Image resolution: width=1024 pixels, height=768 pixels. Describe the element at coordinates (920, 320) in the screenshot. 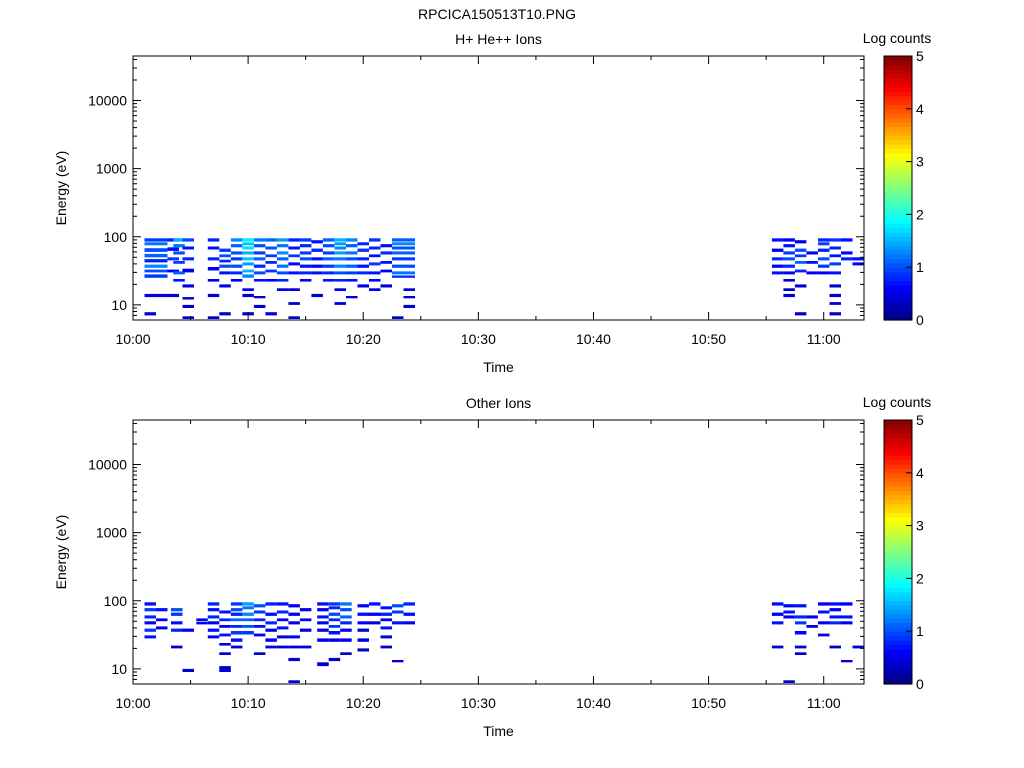

I see `colorbar-tick-label: 0` at that location.